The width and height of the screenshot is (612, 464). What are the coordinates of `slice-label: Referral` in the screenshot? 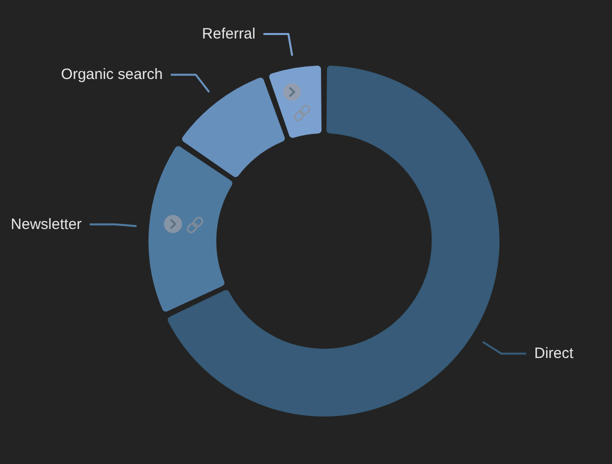 It's located at (229, 34).